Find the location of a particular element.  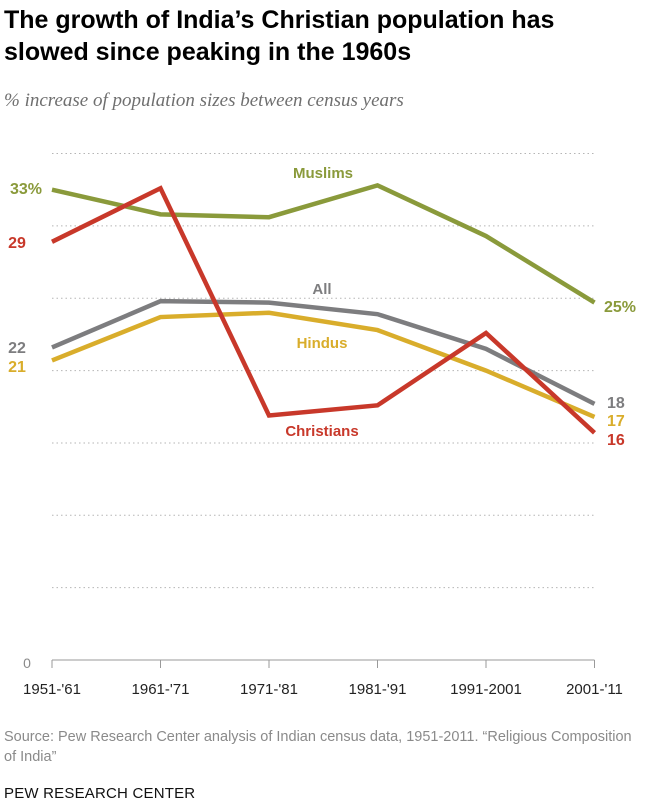

x-tick-label: 1971-'81 is located at coordinates (269, 689).